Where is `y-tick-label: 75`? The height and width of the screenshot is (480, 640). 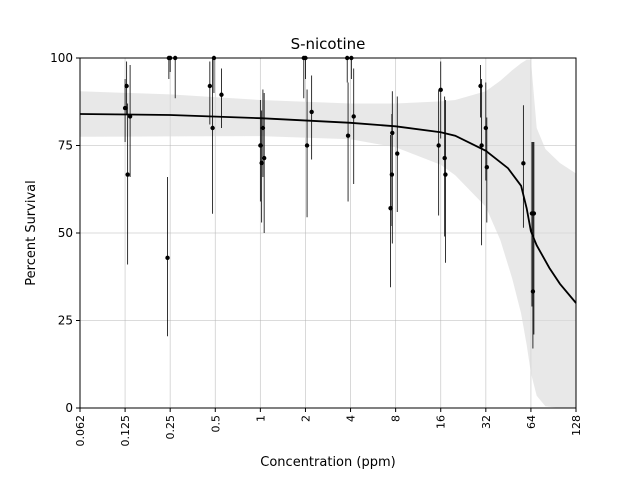 y-tick-label: 75 is located at coordinates (65, 146).